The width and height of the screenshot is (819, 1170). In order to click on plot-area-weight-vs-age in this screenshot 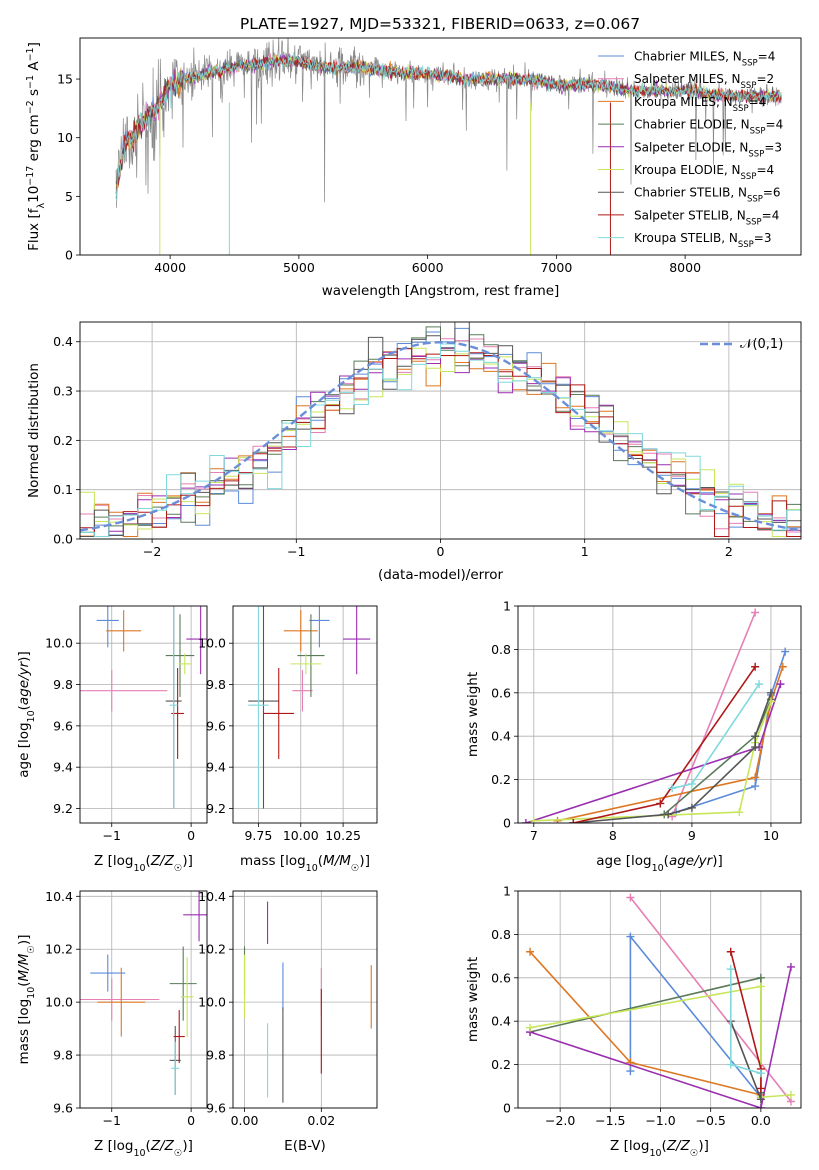, I will do `click(655, 715)`.